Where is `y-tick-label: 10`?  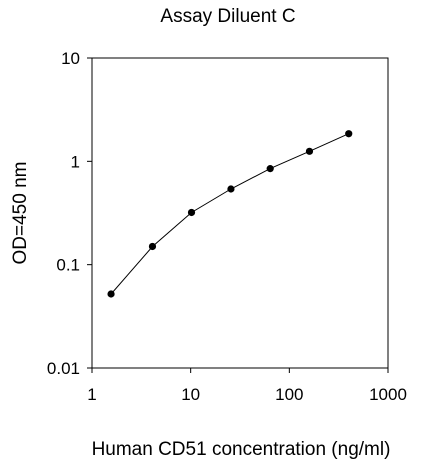
y-tick-label: 10 is located at coordinates (70, 58).